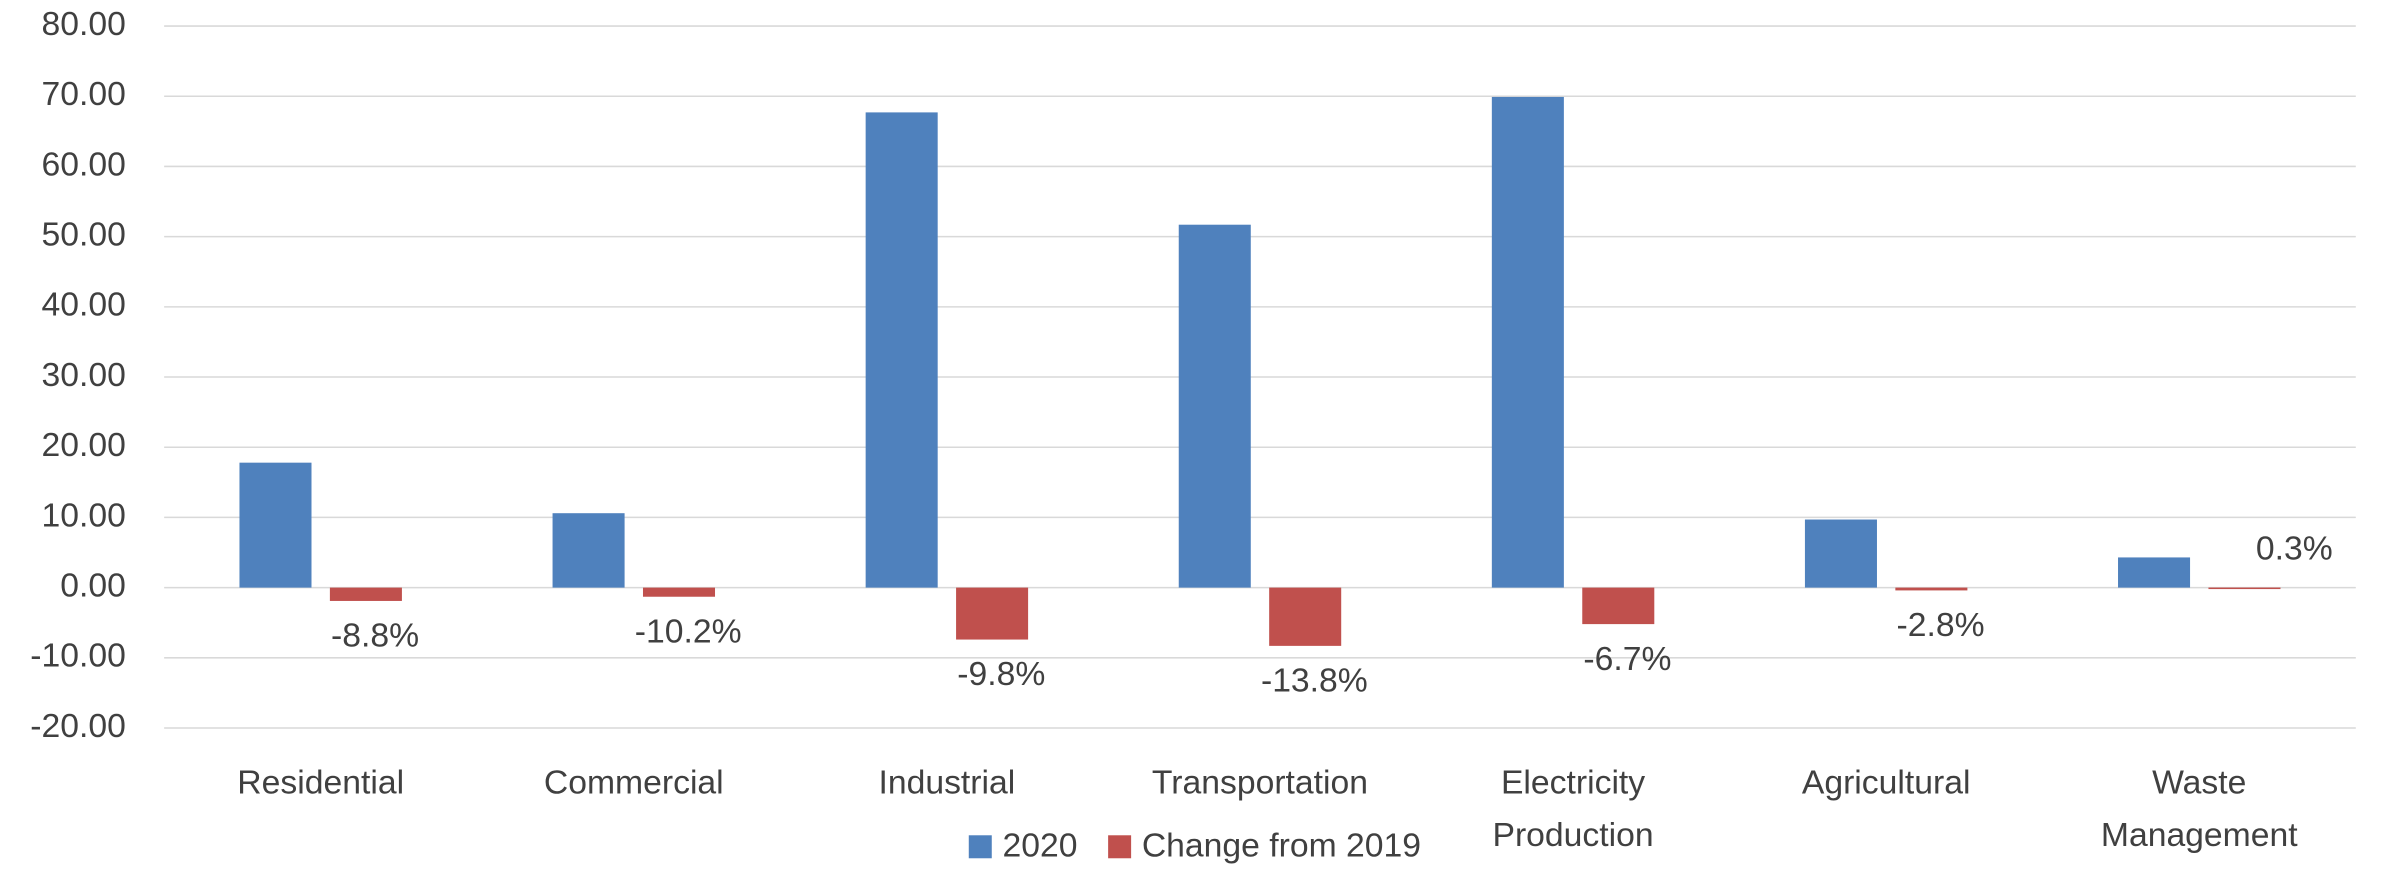  I want to click on y-tick-label: 70.00, so click(83, 94).